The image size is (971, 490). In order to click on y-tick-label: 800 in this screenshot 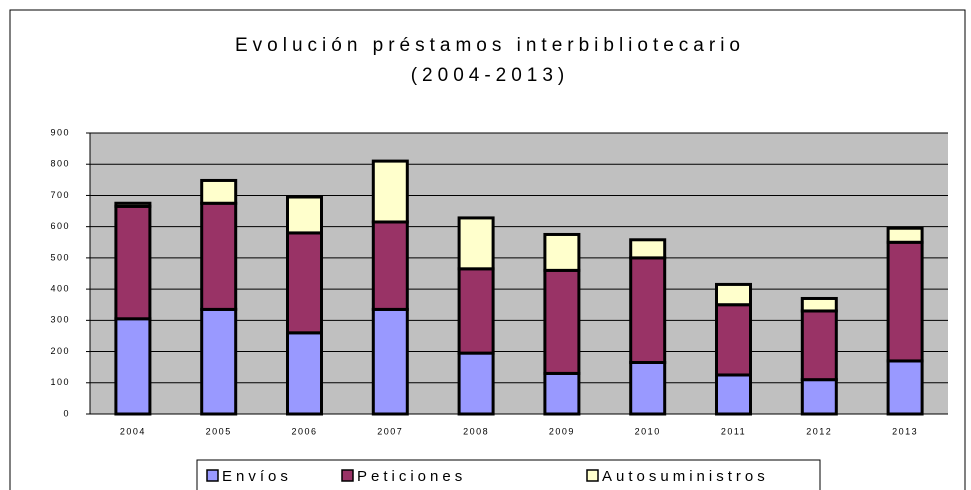, I will do `click(60, 164)`.